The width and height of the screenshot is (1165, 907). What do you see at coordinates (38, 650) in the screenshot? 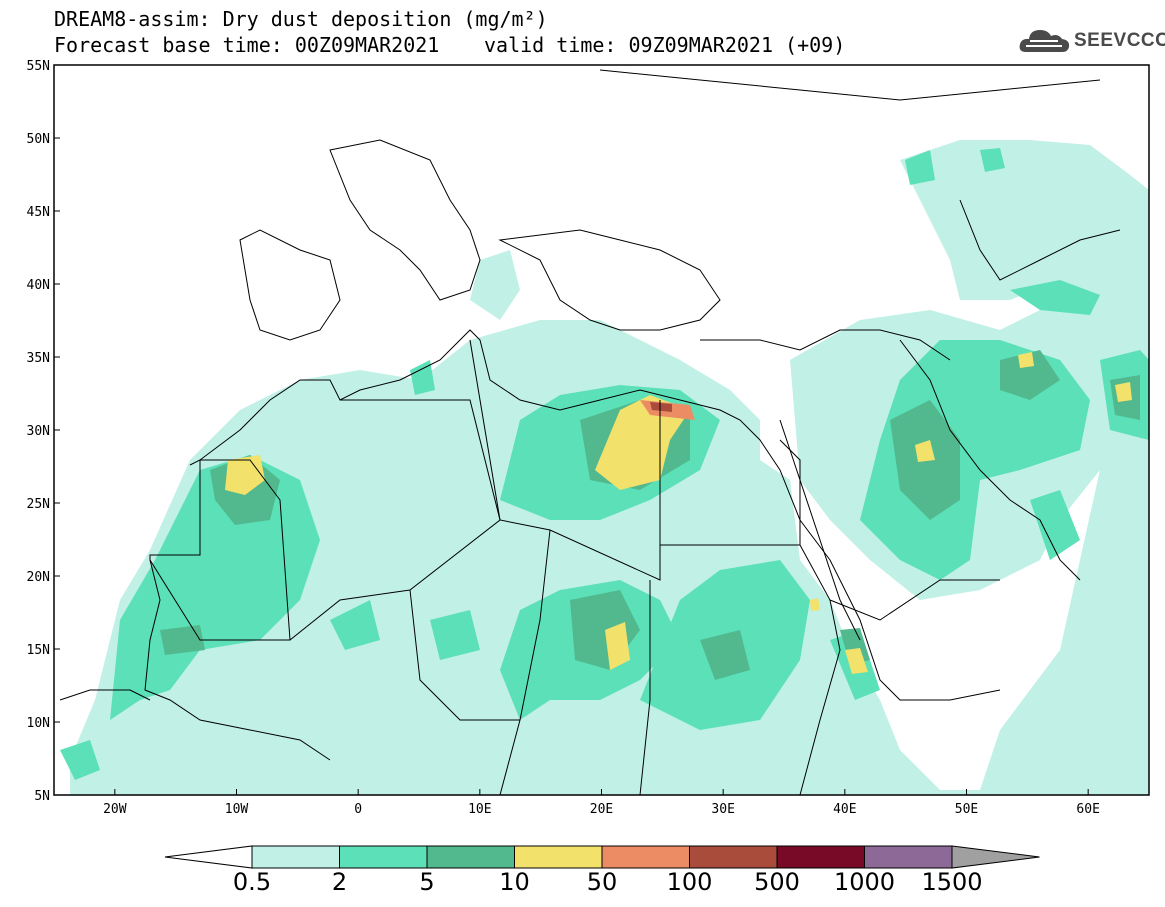
I see `lat-label: 15N` at bounding box center [38, 650].